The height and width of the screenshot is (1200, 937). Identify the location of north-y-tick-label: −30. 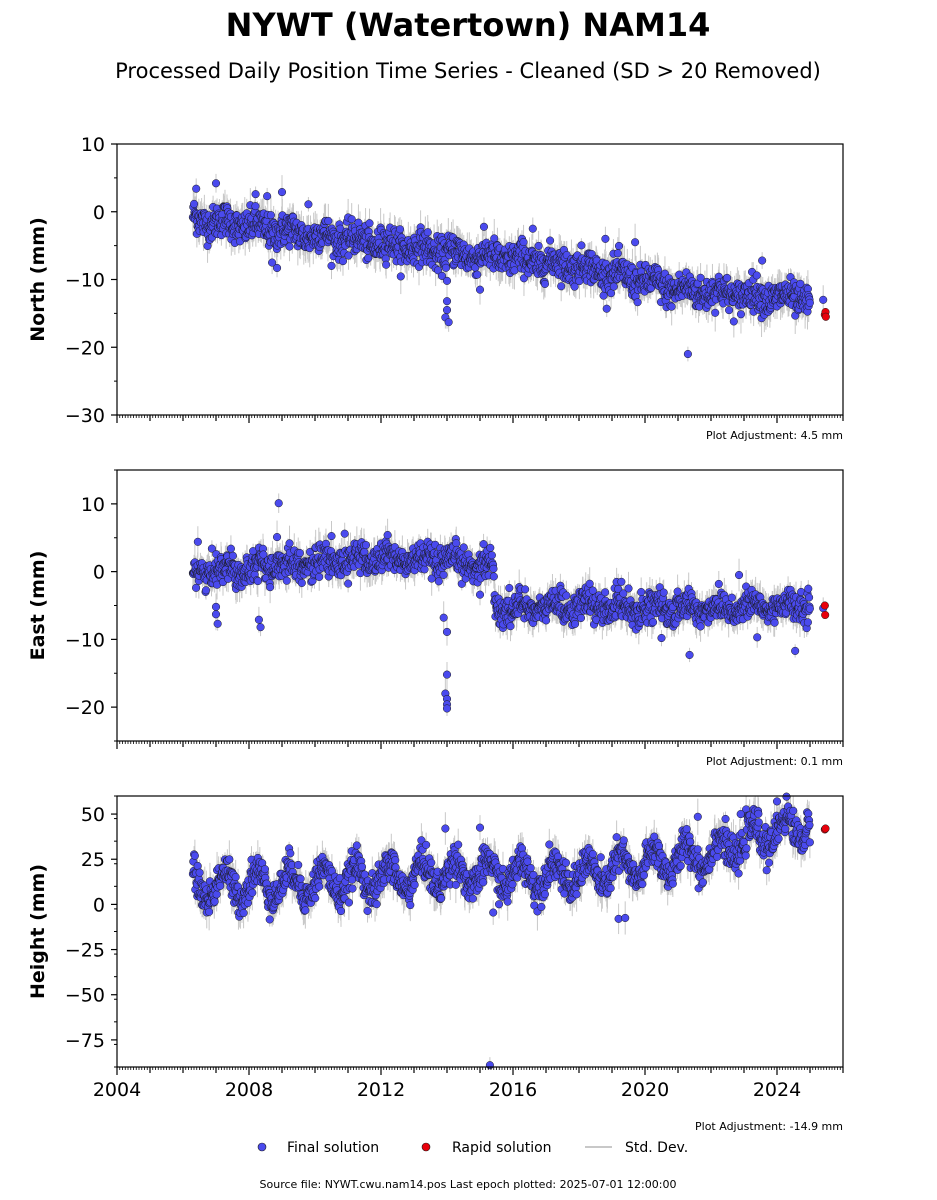
(85, 416).